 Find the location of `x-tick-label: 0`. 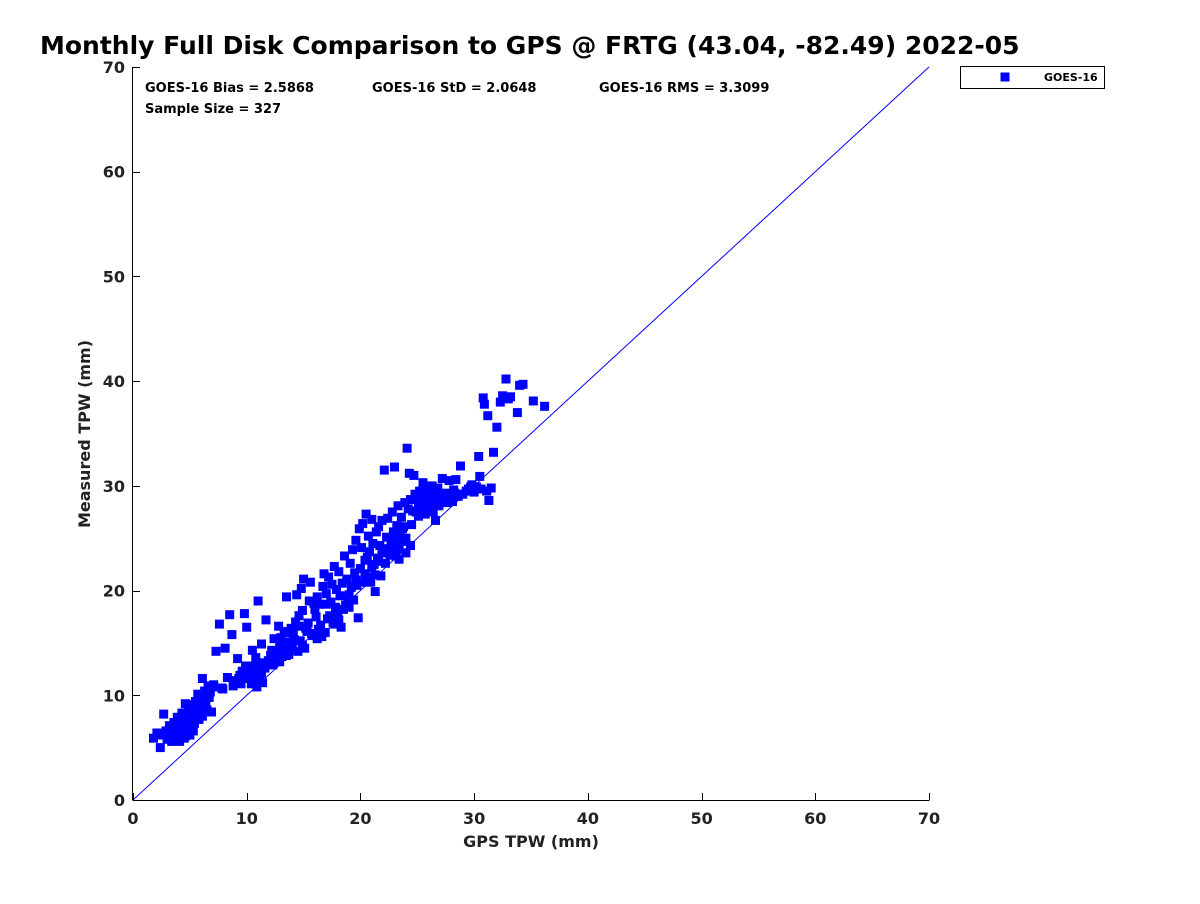

x-tick-label: 0 is located at coordinates (132, 818).